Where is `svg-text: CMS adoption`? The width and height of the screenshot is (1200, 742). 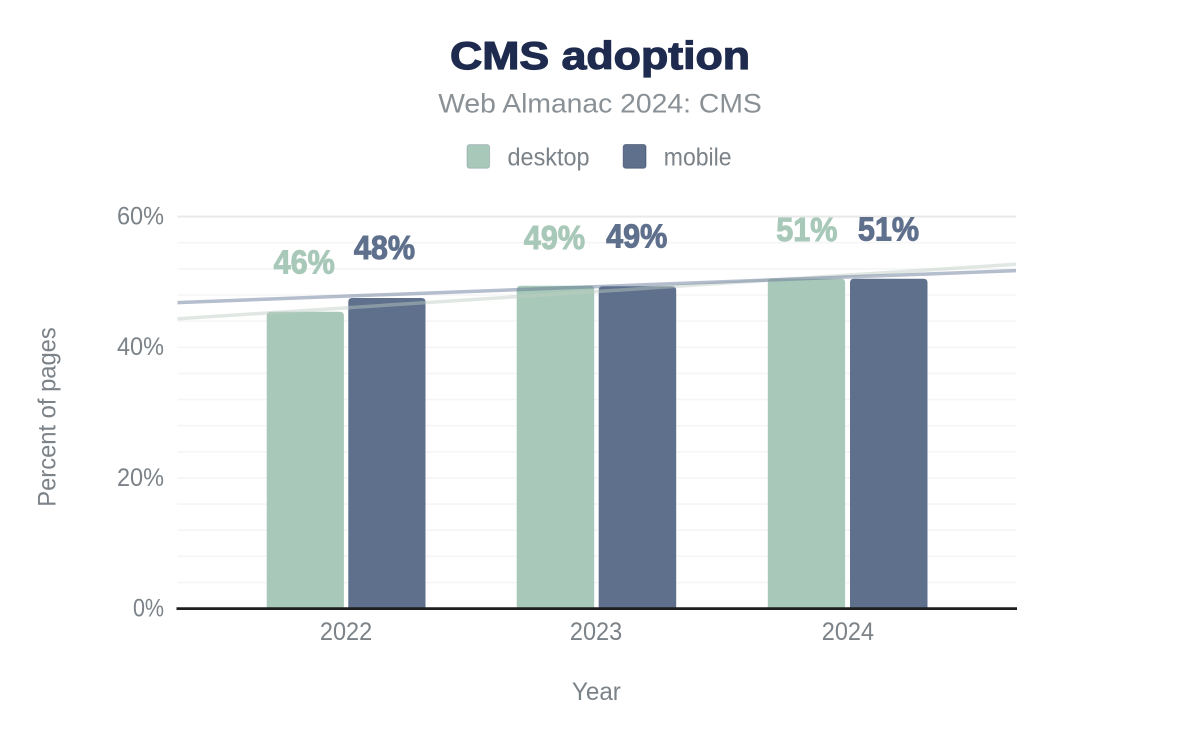
svg-text: CMS adoption is located at coordinates (600, 56).